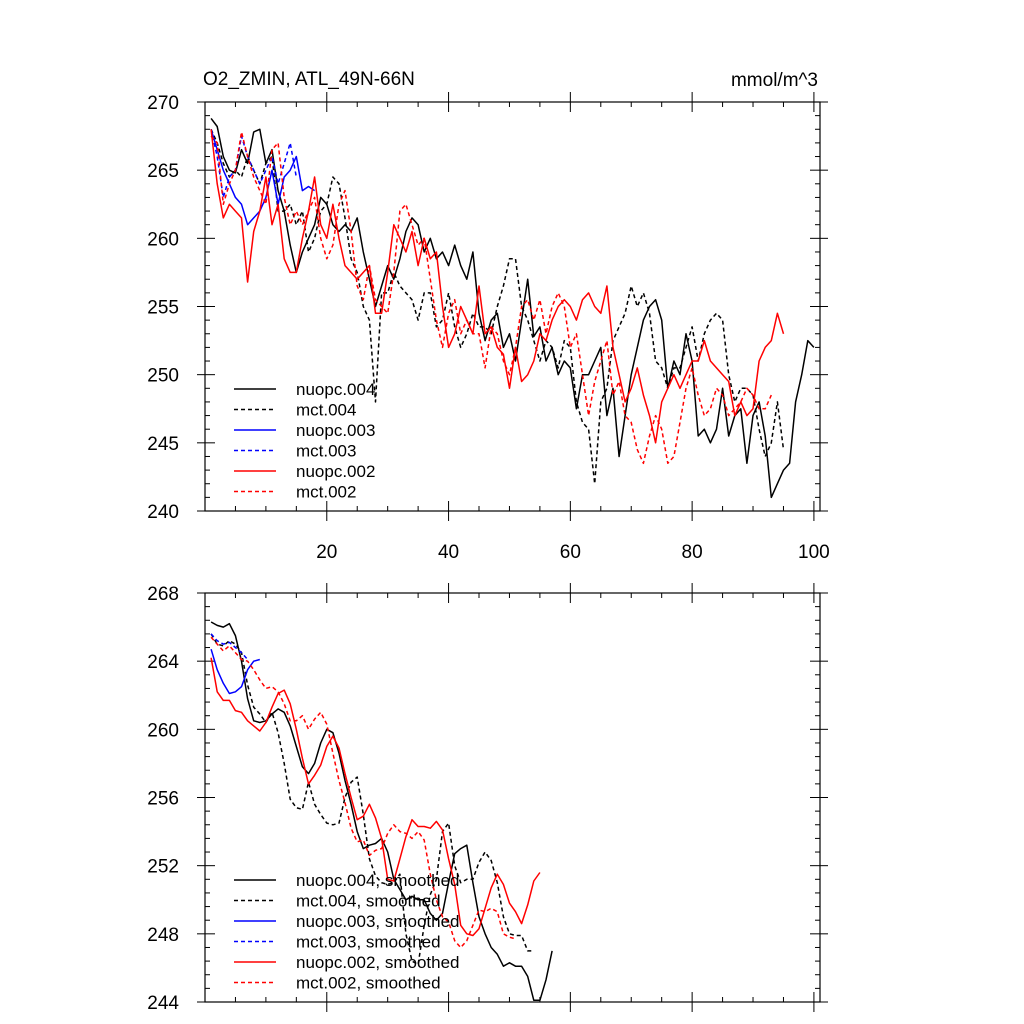 The width and height of the screenshot is (1024, 1024). Describe the element at coordinates (335, 430) in the screenshot. I see `top-legend-label: nuopc.003` at that location.